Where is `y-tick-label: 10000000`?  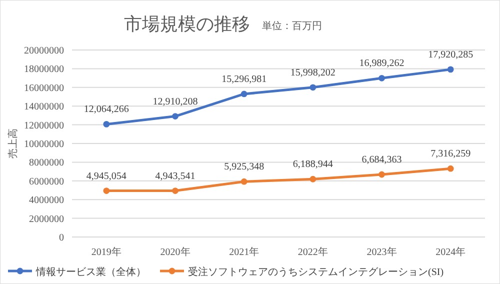 y-tick-label: 10000000 is located at coordinates (44, 144).